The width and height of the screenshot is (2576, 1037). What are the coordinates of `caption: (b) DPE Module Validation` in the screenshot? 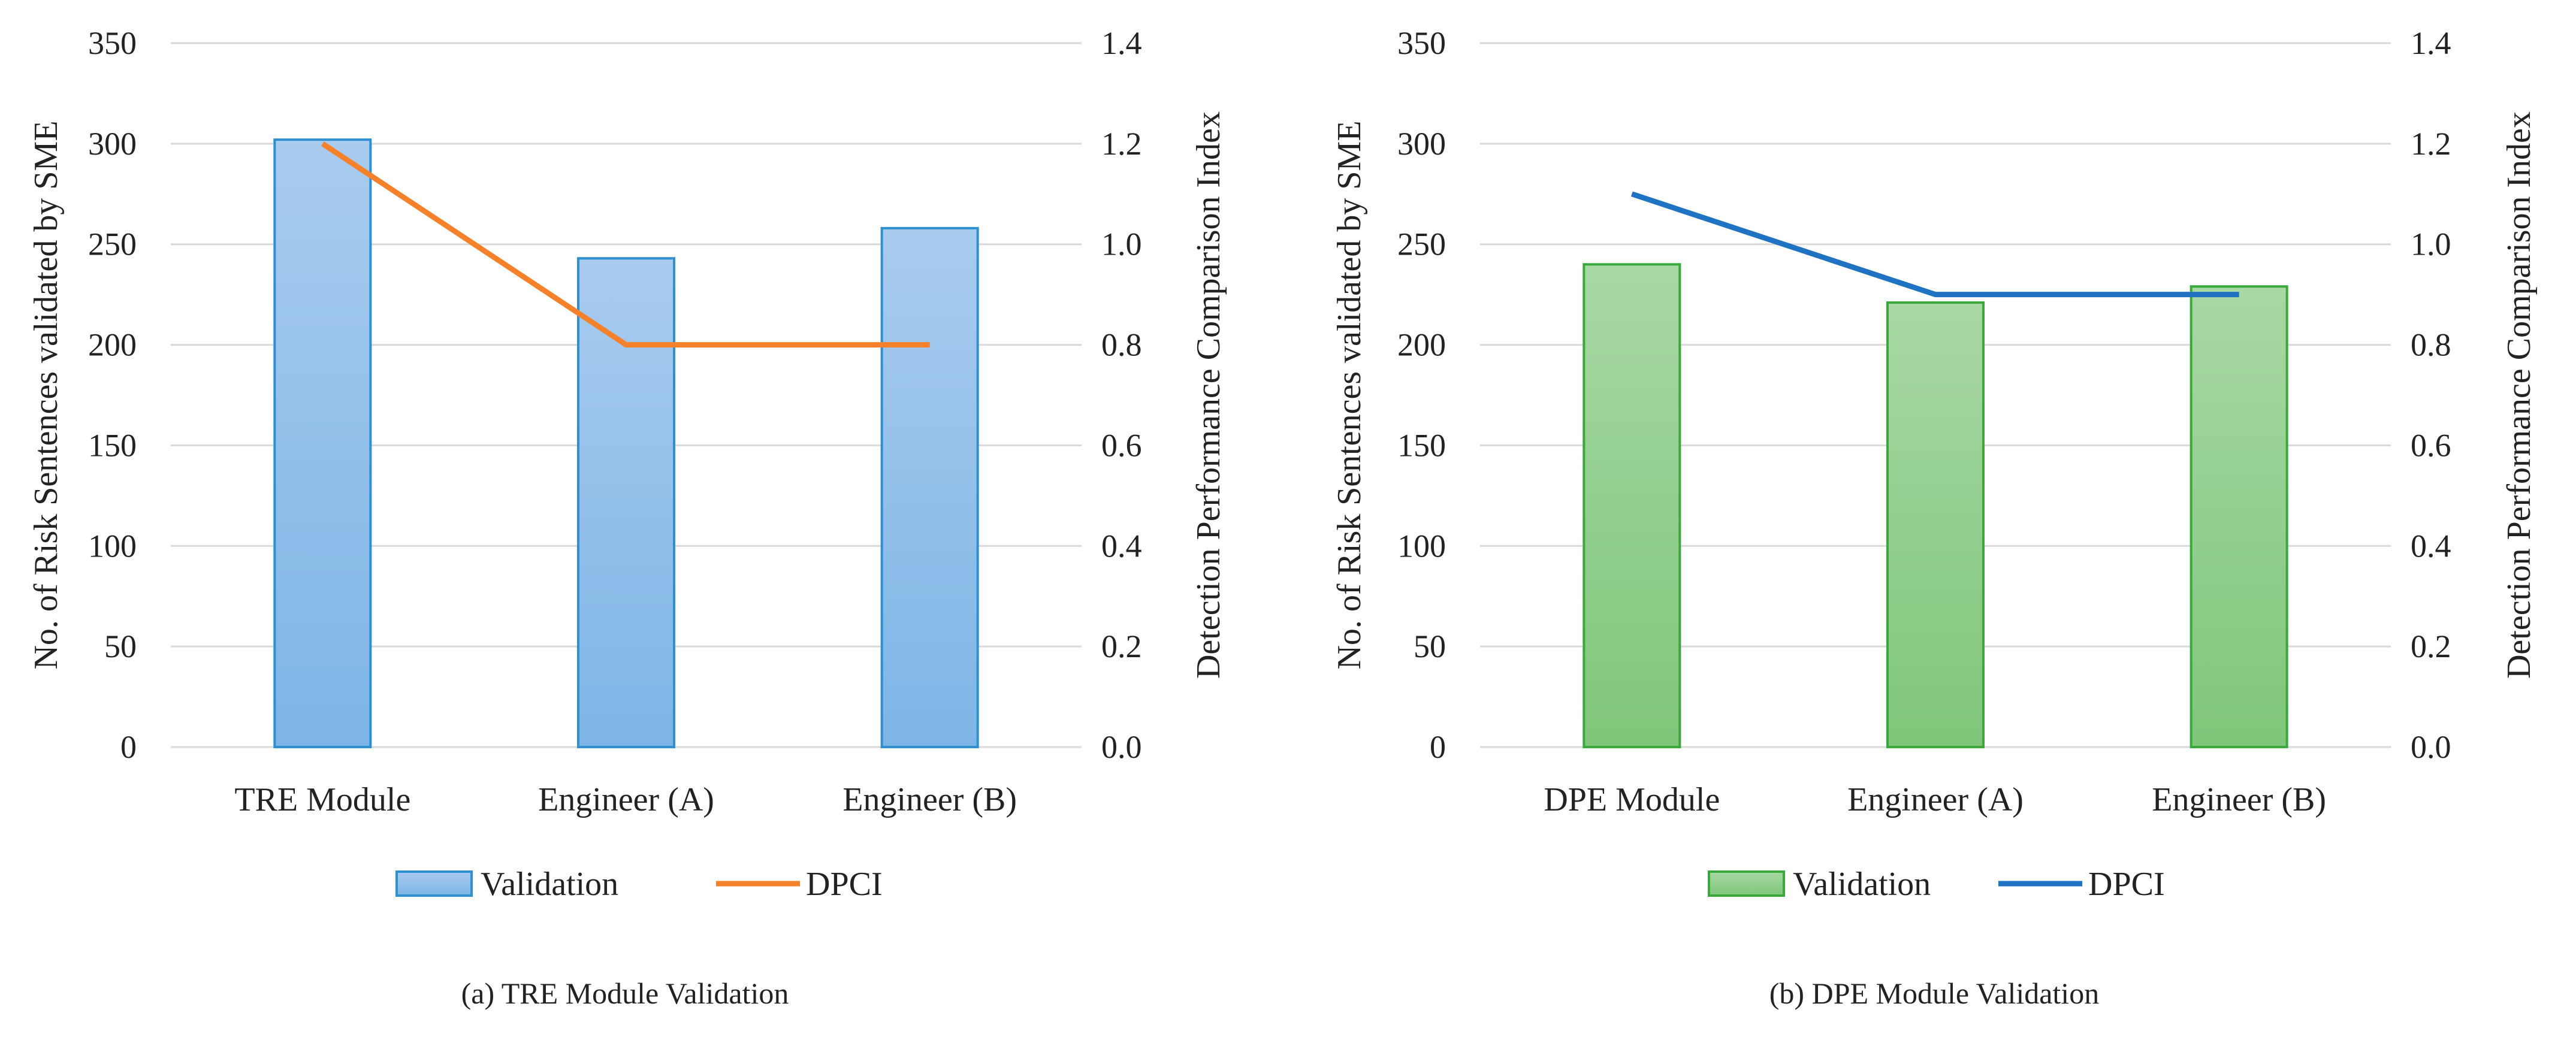 It's located at (1934, 993).